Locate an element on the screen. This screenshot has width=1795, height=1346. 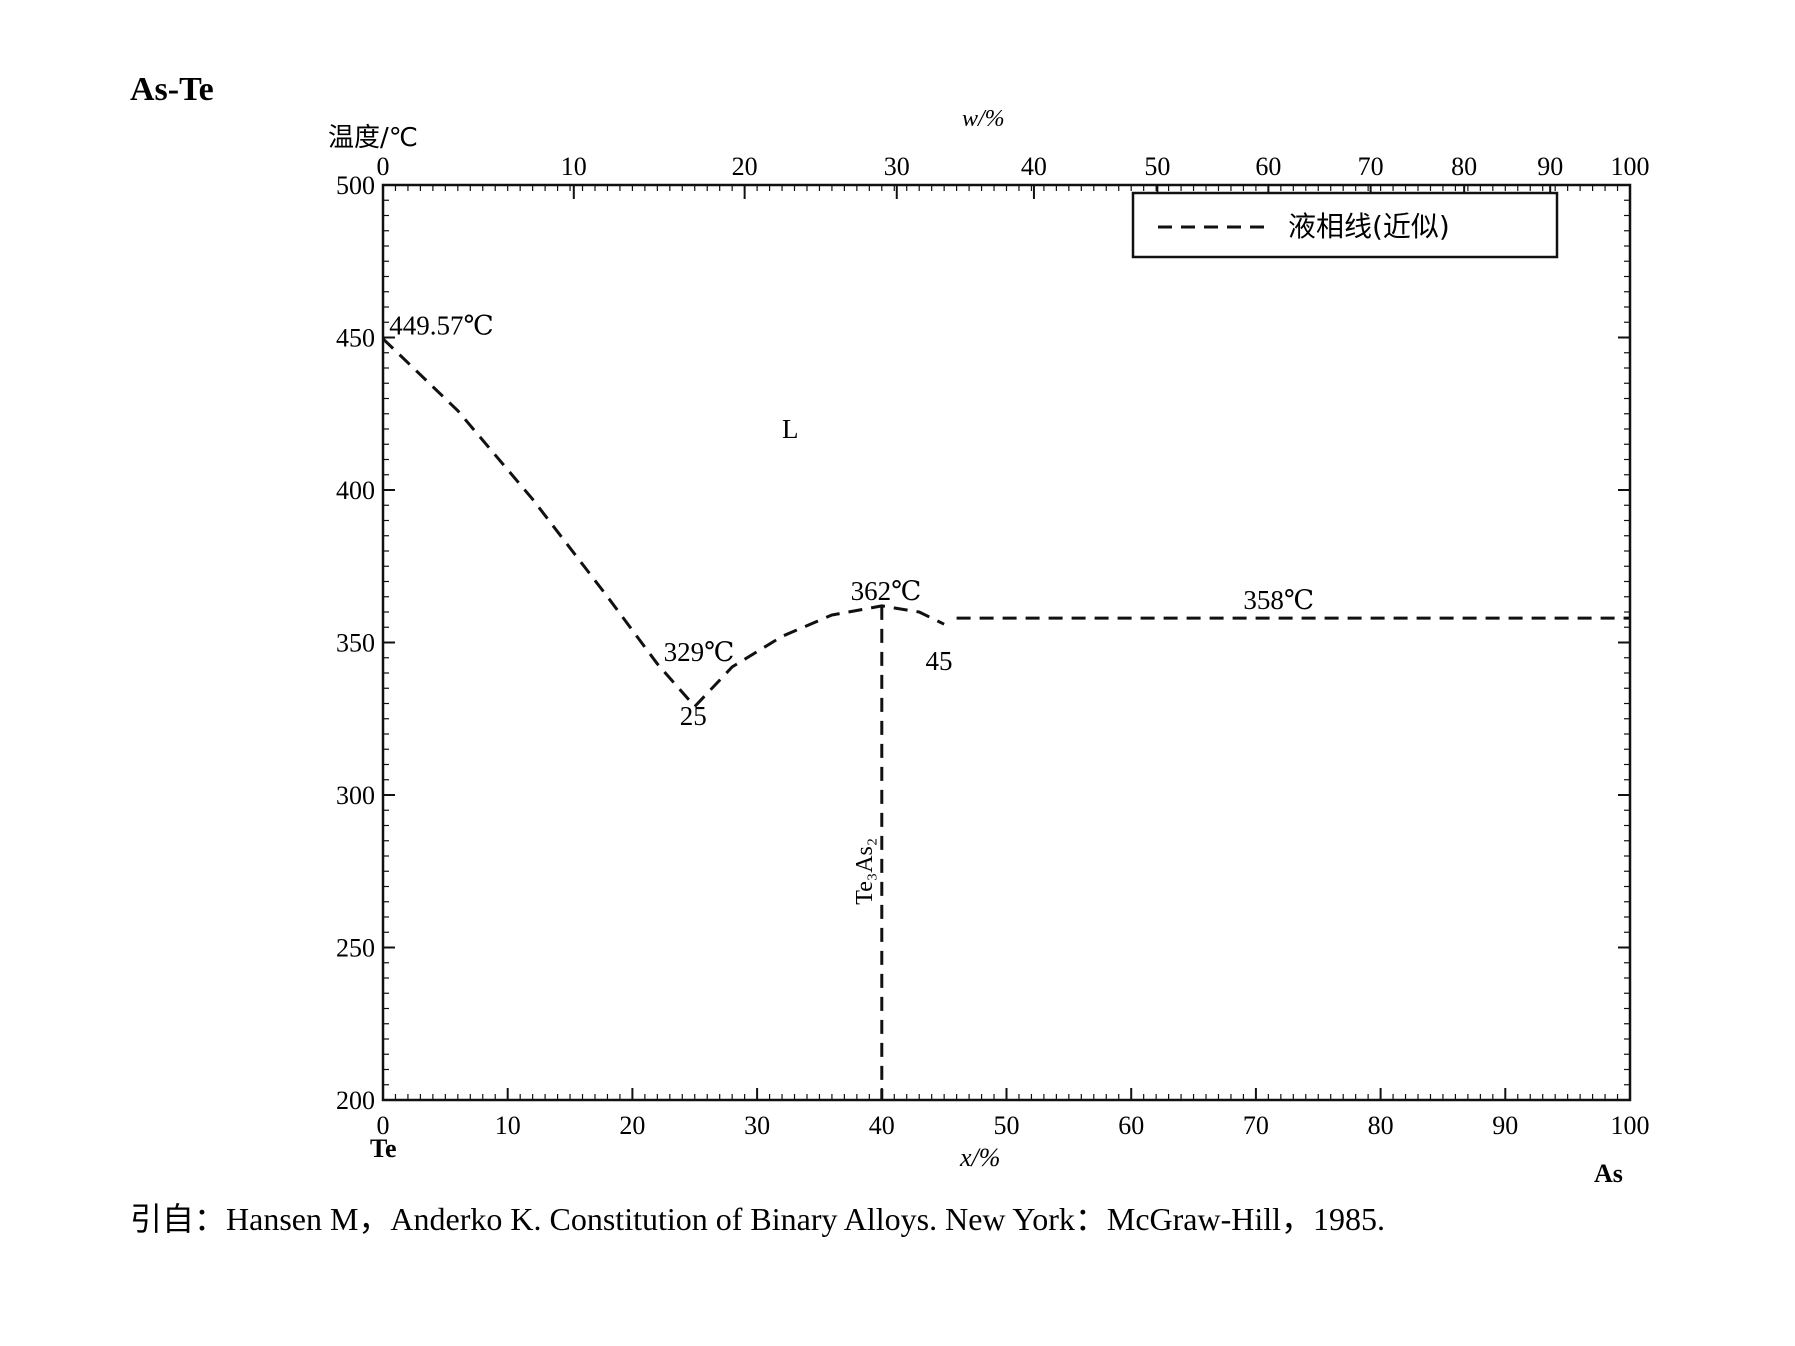
x-tick-label-top: 40 is located at coordinates (1034, 166).